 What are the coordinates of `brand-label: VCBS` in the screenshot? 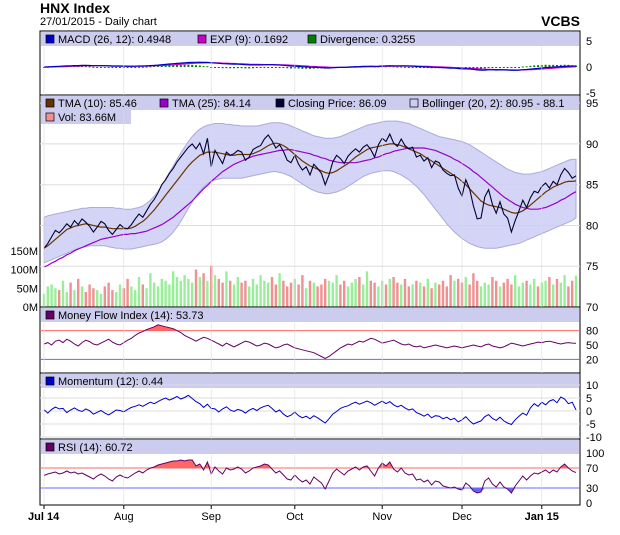 It's located at (560, 21).